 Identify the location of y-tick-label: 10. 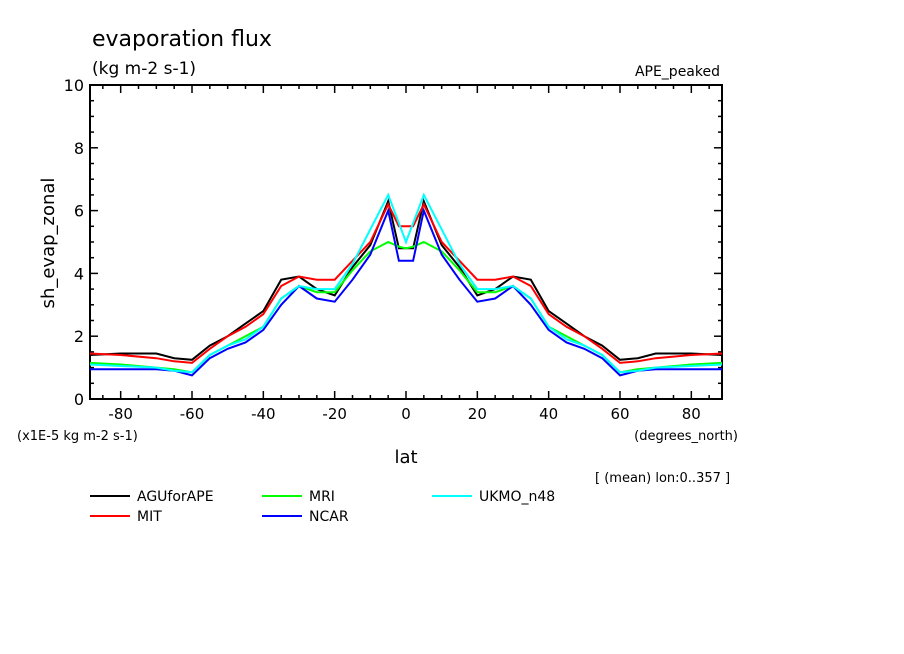
(74, 85).